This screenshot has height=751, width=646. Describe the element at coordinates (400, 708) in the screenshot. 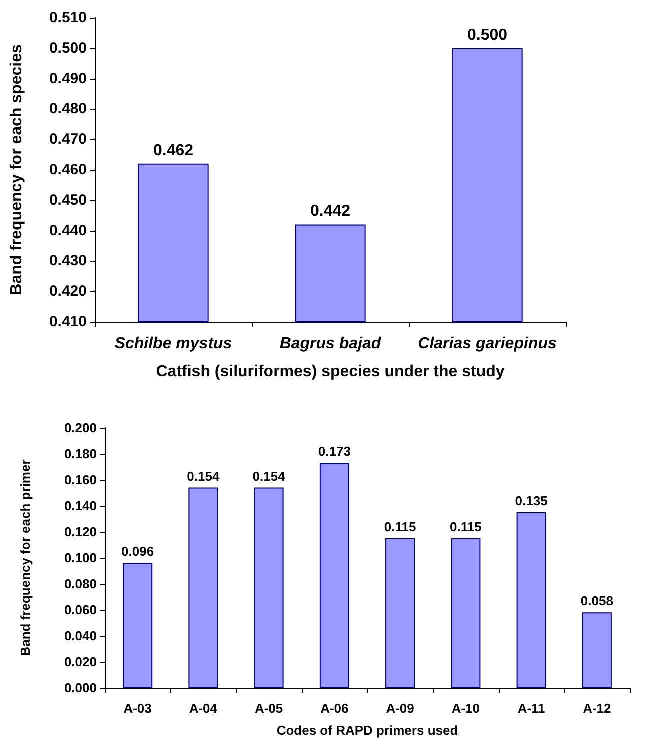

I see `x-tick-label: A-09` at that location.